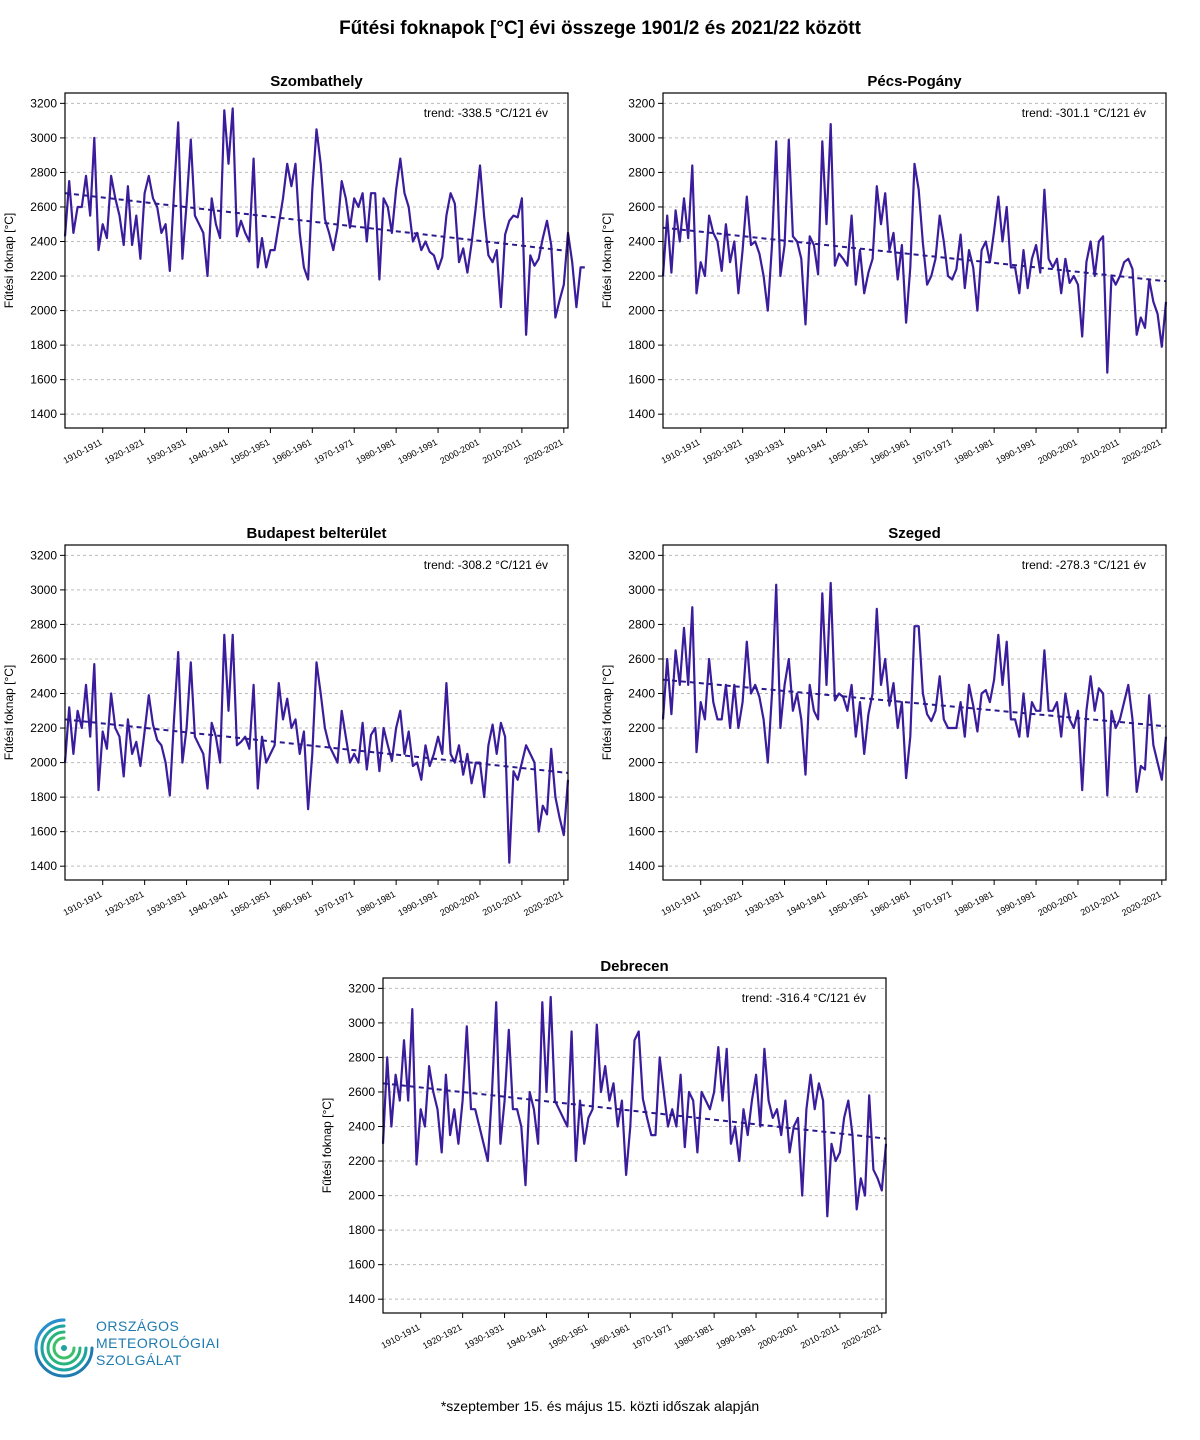 The width and height of the screenshot is (1200, 1440). I want to click on logo-line-2: METEOROLÓGIAI, so click(158, 1343).